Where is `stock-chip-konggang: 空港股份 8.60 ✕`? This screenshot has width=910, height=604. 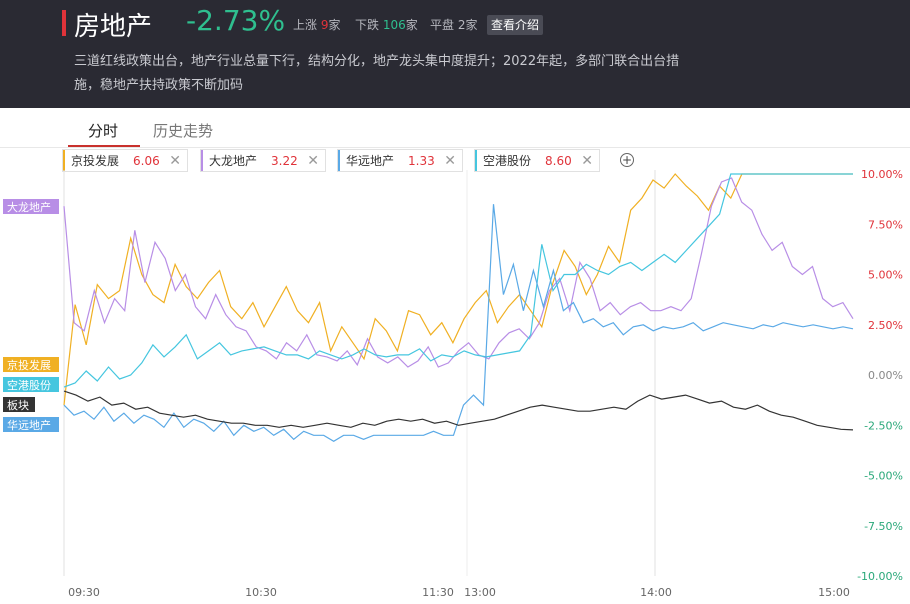 stock-chip-konggang: 空港股份 8.60 ✕ is located at coordinates (537, 160).